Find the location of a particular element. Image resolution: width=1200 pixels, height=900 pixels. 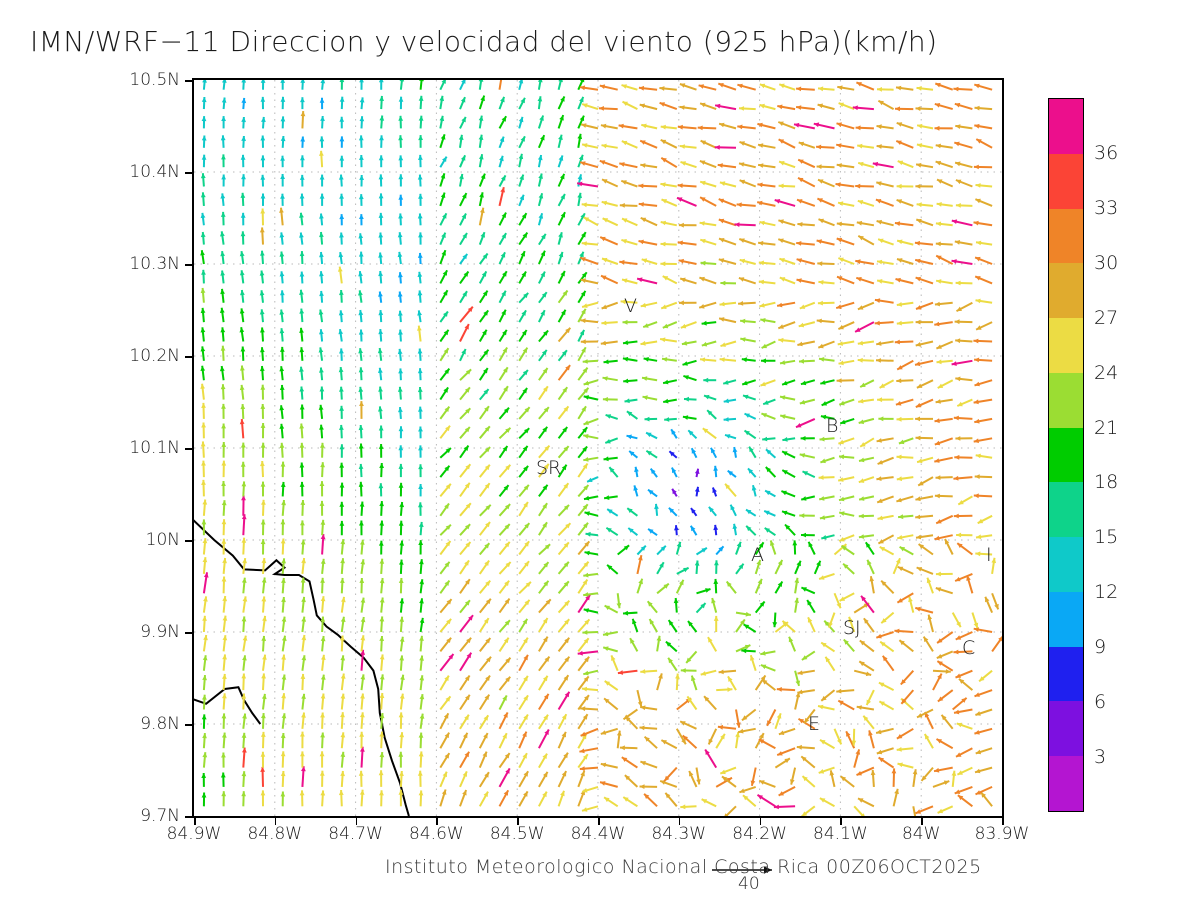

x-axis-tick-mark is located at coordinates (1003, 821).